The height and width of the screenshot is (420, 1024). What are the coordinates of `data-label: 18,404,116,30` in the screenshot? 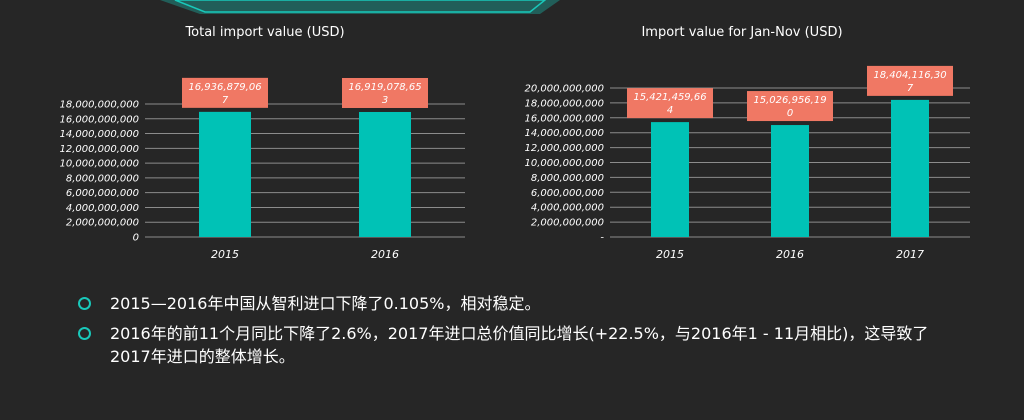 It's located at (909, 75).